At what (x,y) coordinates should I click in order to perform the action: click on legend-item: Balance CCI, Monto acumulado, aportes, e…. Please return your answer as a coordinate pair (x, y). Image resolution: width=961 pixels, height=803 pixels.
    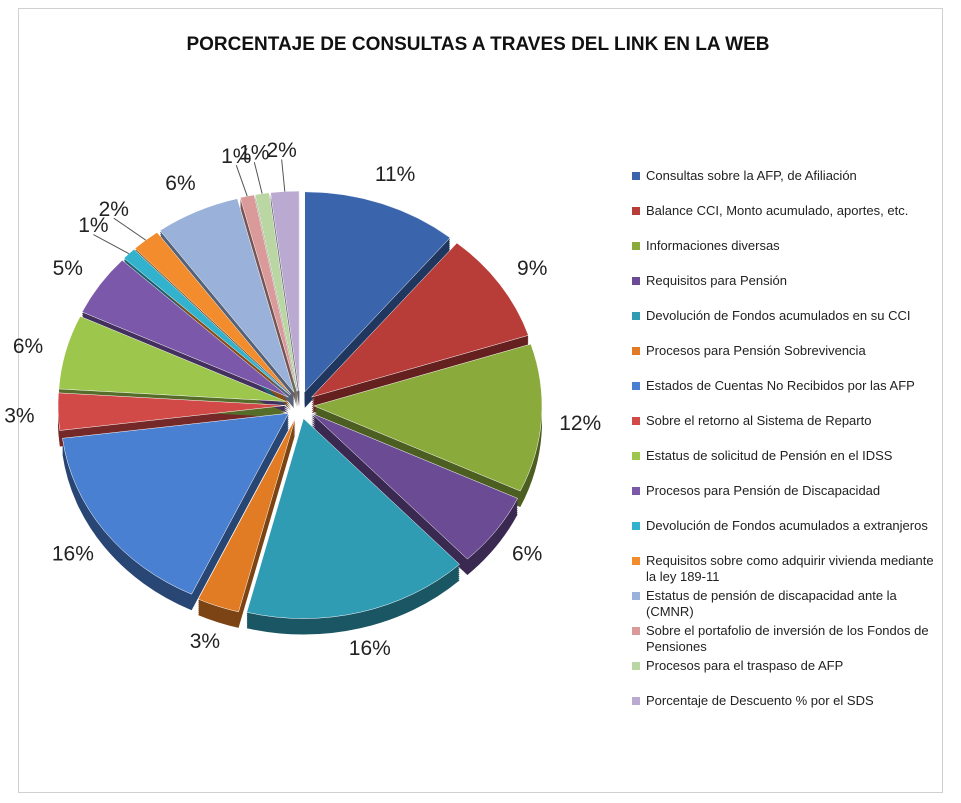
    Looking at the image, I should click on (789, 220).